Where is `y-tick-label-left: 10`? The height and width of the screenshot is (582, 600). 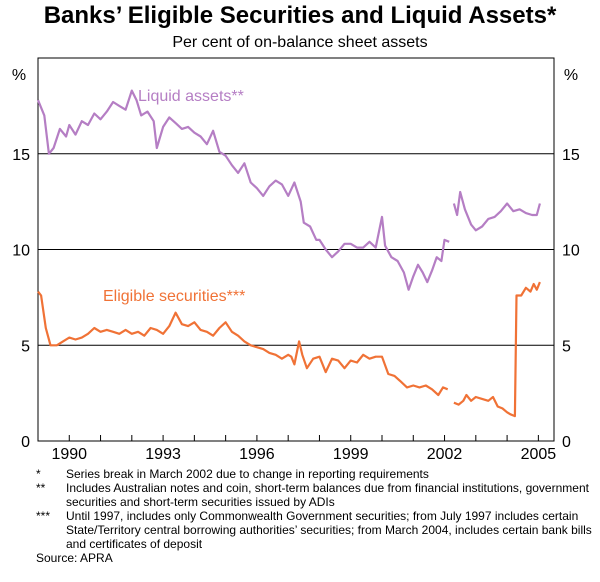 y-tick-label-left: 10 is located at coordinates (21, 251).